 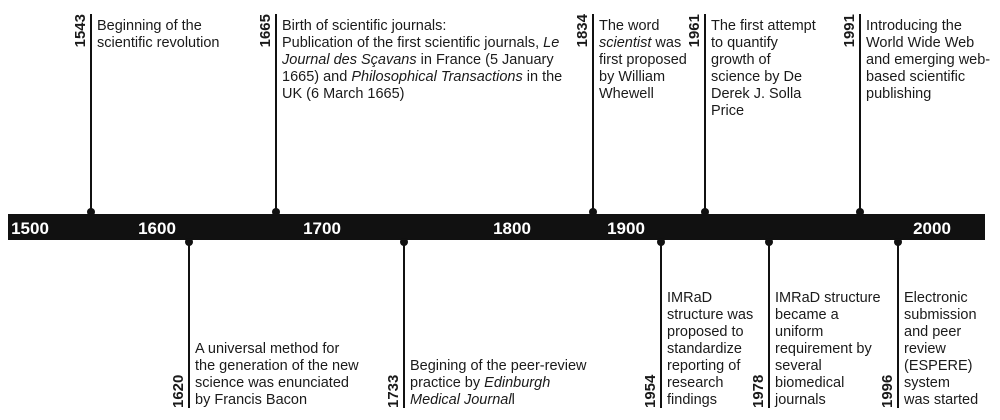 I want to click on century-label: 1700, so click(x=322, y=228).